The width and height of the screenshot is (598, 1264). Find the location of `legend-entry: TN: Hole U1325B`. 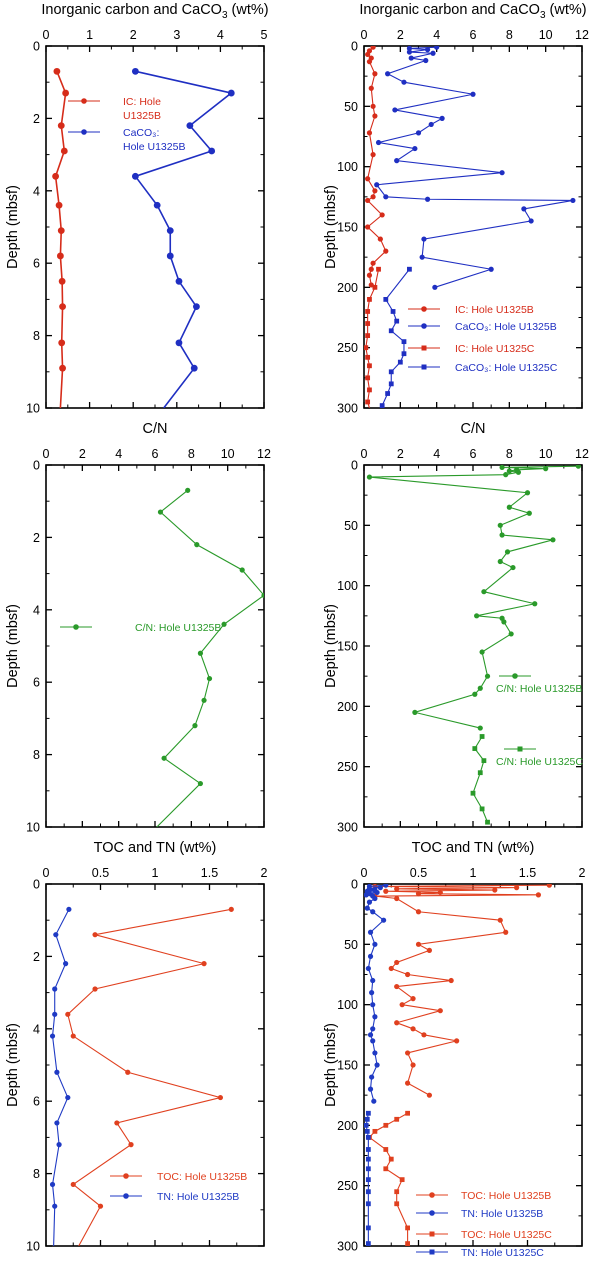

legend-entry: TN: Hole U1325B is located at coordinates (174, 1197).